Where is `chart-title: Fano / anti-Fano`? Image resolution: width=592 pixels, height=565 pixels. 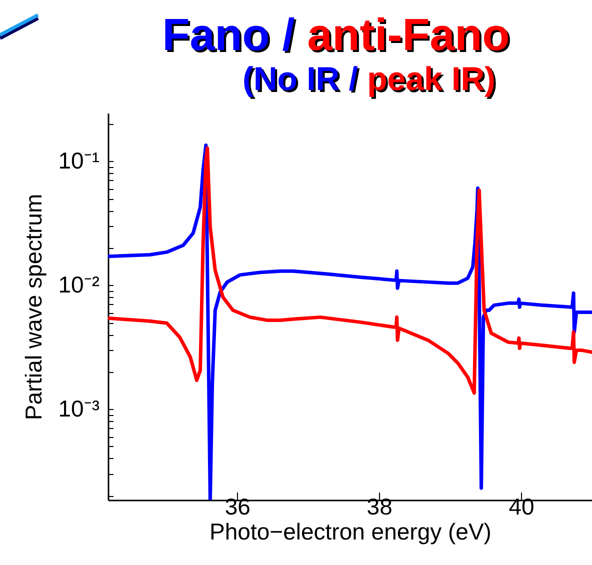
chart-title: Fano / anti-Fano is located at coordinates (336, 34).